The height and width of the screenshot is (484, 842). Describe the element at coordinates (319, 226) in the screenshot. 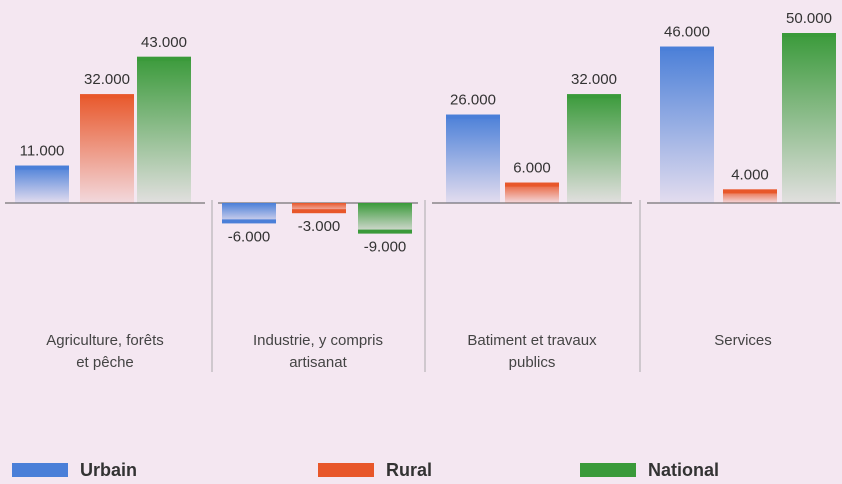

I see `value-label: -3.000` at that location.